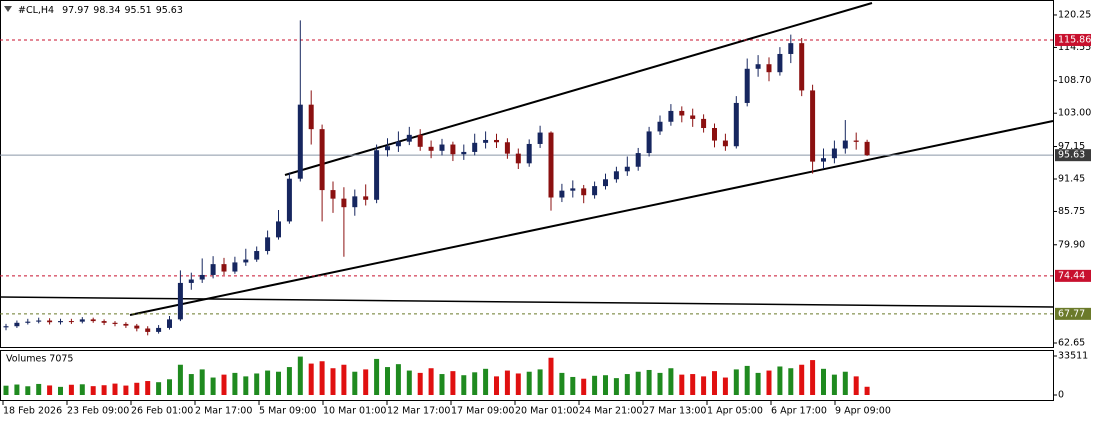 This screenshot has width=1093, height=423. I want to click on y-tick-label: 0, so click(1061, 395).